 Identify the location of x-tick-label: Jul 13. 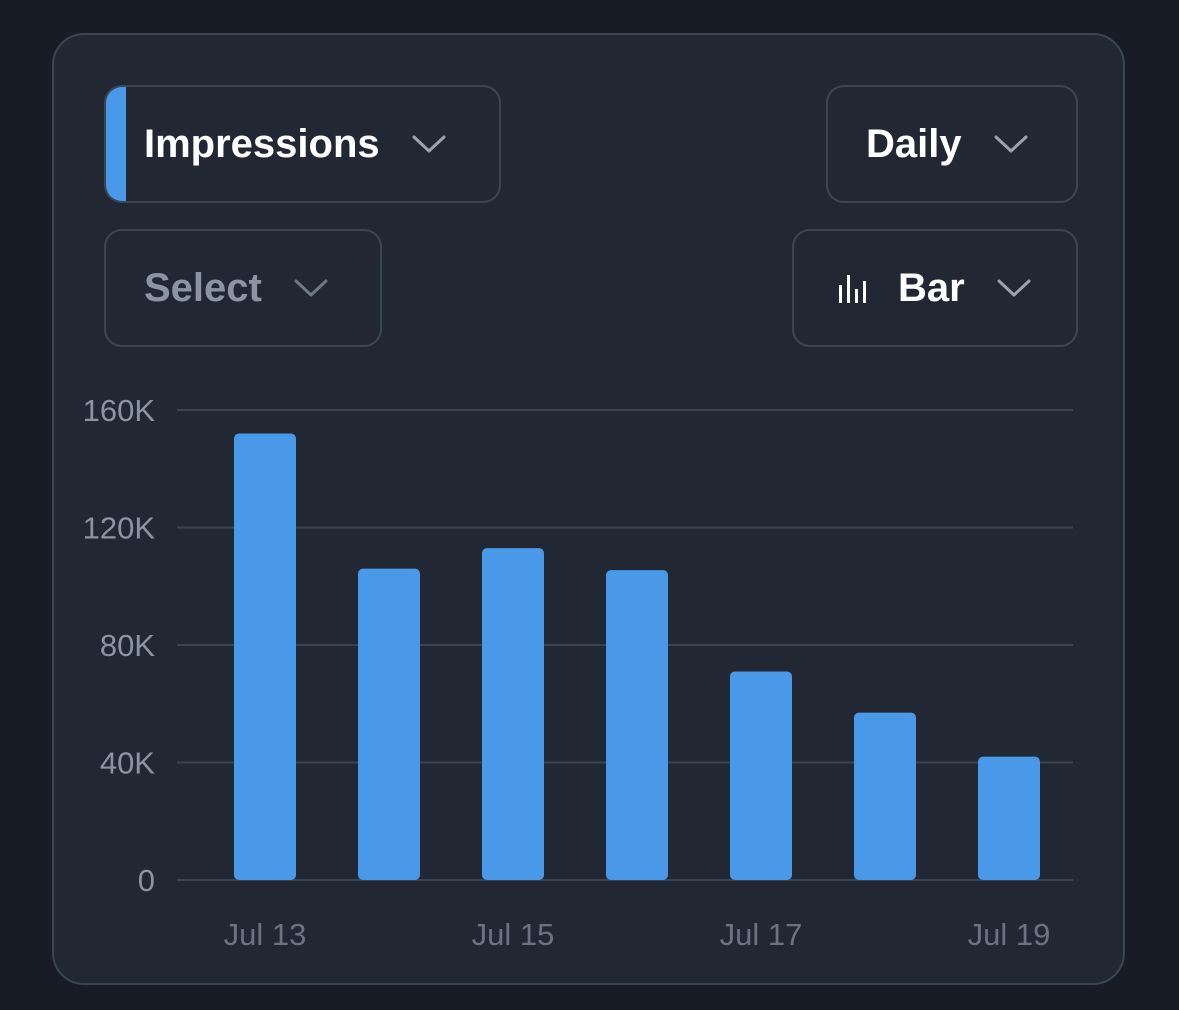
(265, 934).